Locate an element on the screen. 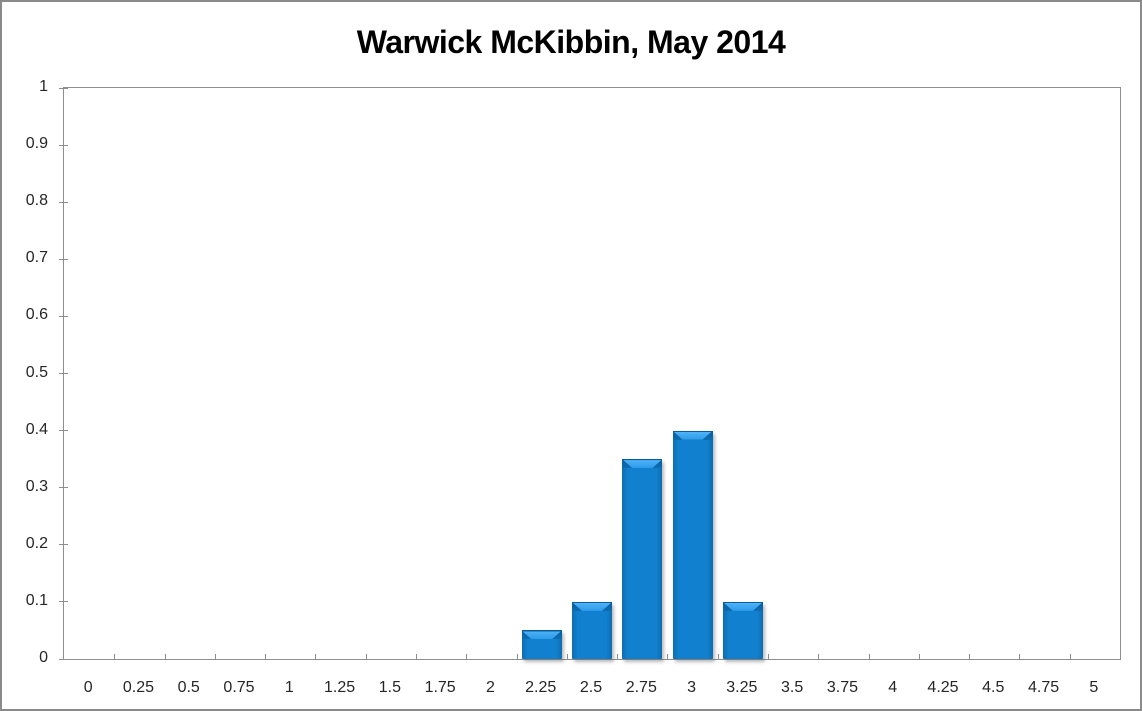  bar-x-2.5 is located at coordinates (592, 630).